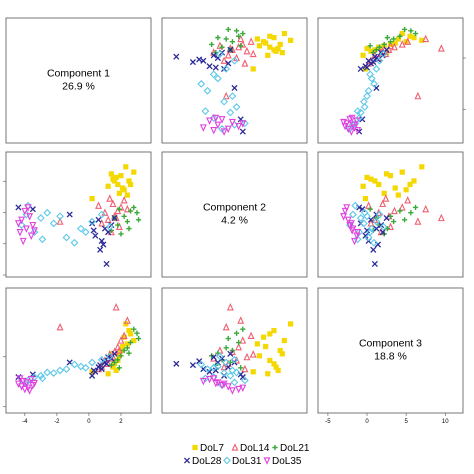 This screenshot has height=474, width=474. What do you see at coordinates (275, 447) in the screenshot?
I see `legend-marker` at bounding box center [275, 447].